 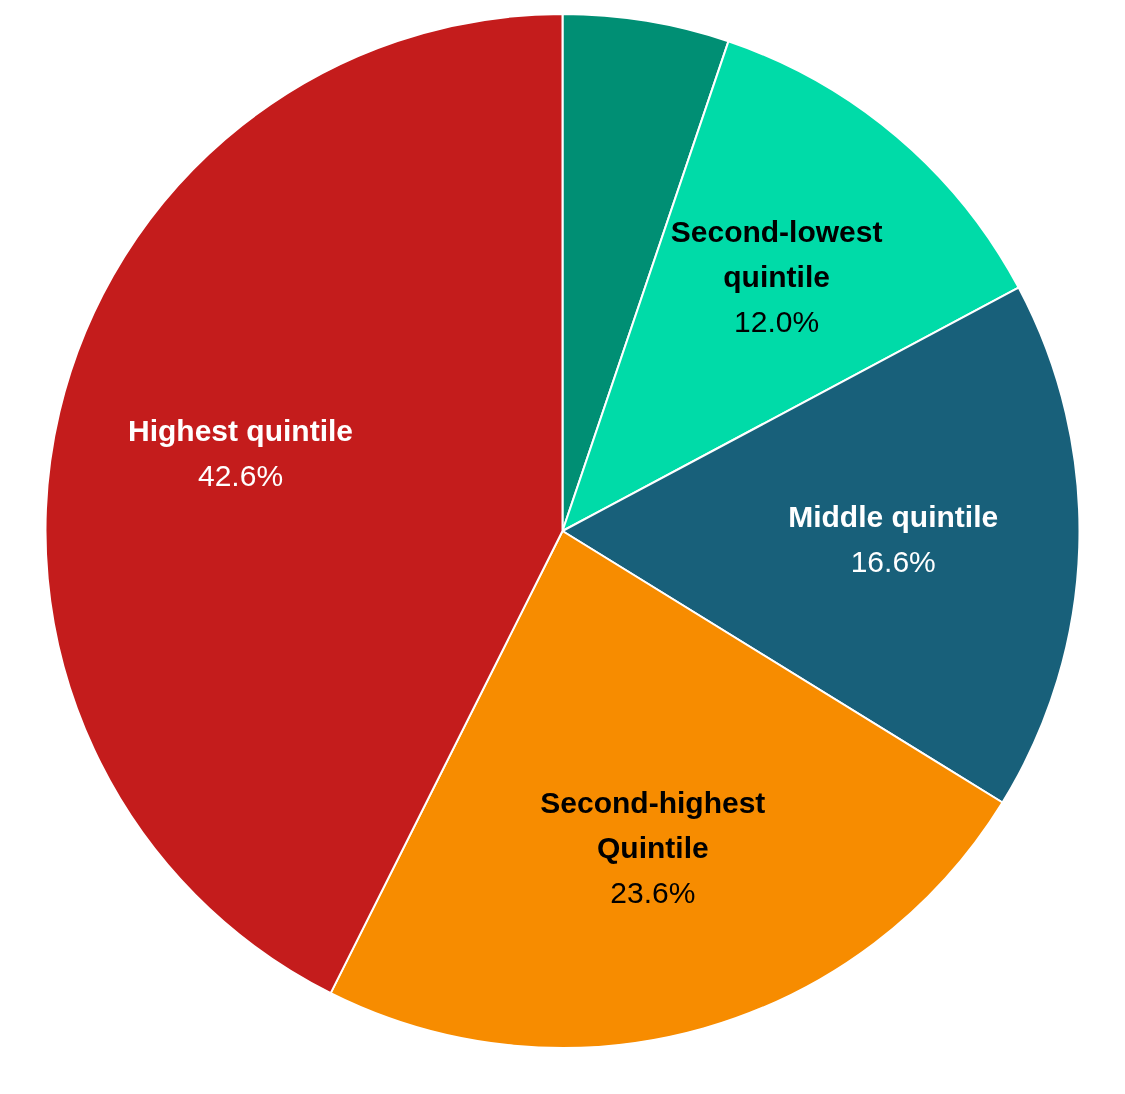 I want to click on data-label: 12.0%, so click(x=777, y=321).